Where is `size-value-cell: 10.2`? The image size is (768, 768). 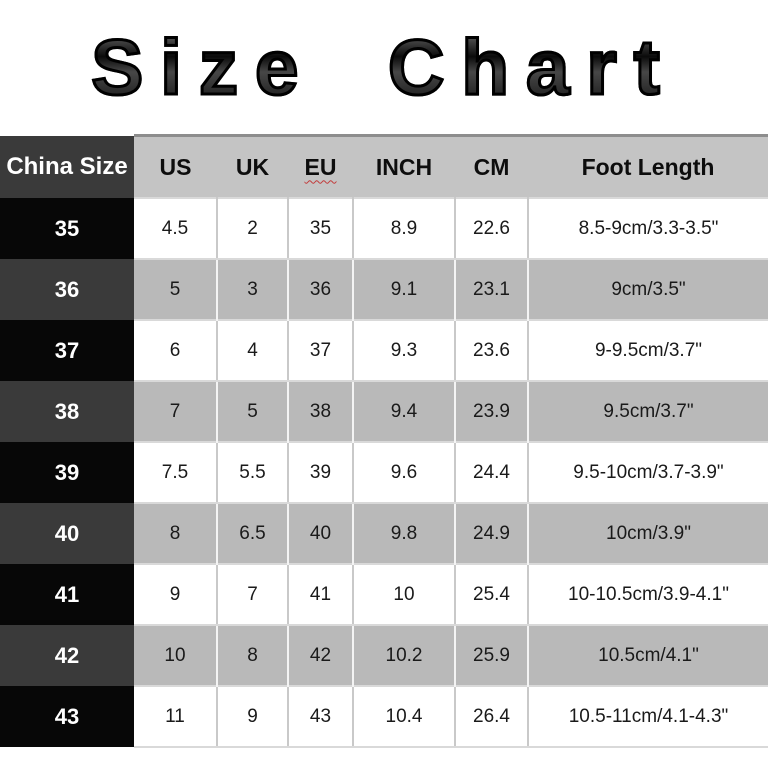
size-value-cell: 10.2 is located at coordinates (404, 655).